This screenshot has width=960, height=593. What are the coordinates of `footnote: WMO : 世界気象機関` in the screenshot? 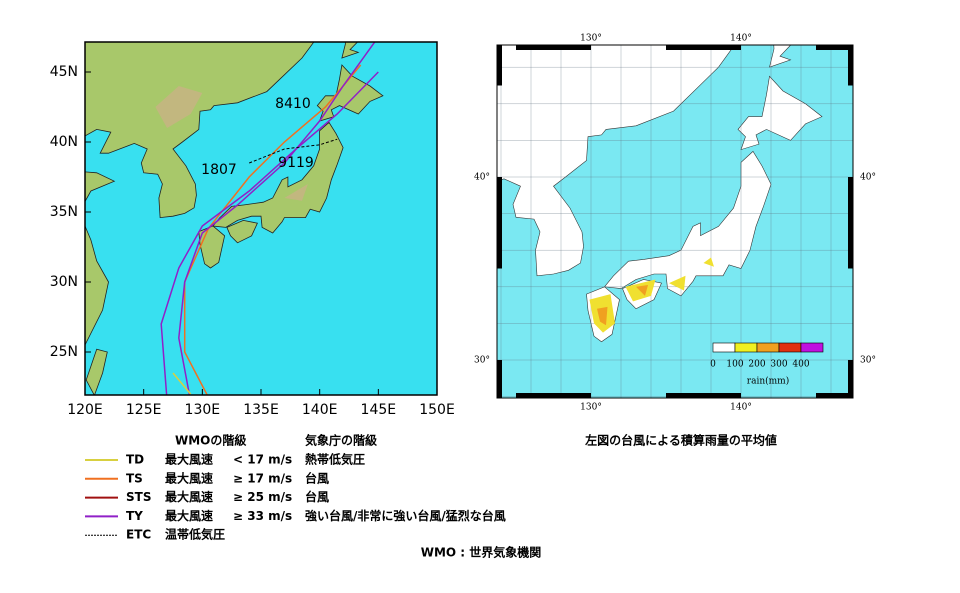 It's located at (481, 552).